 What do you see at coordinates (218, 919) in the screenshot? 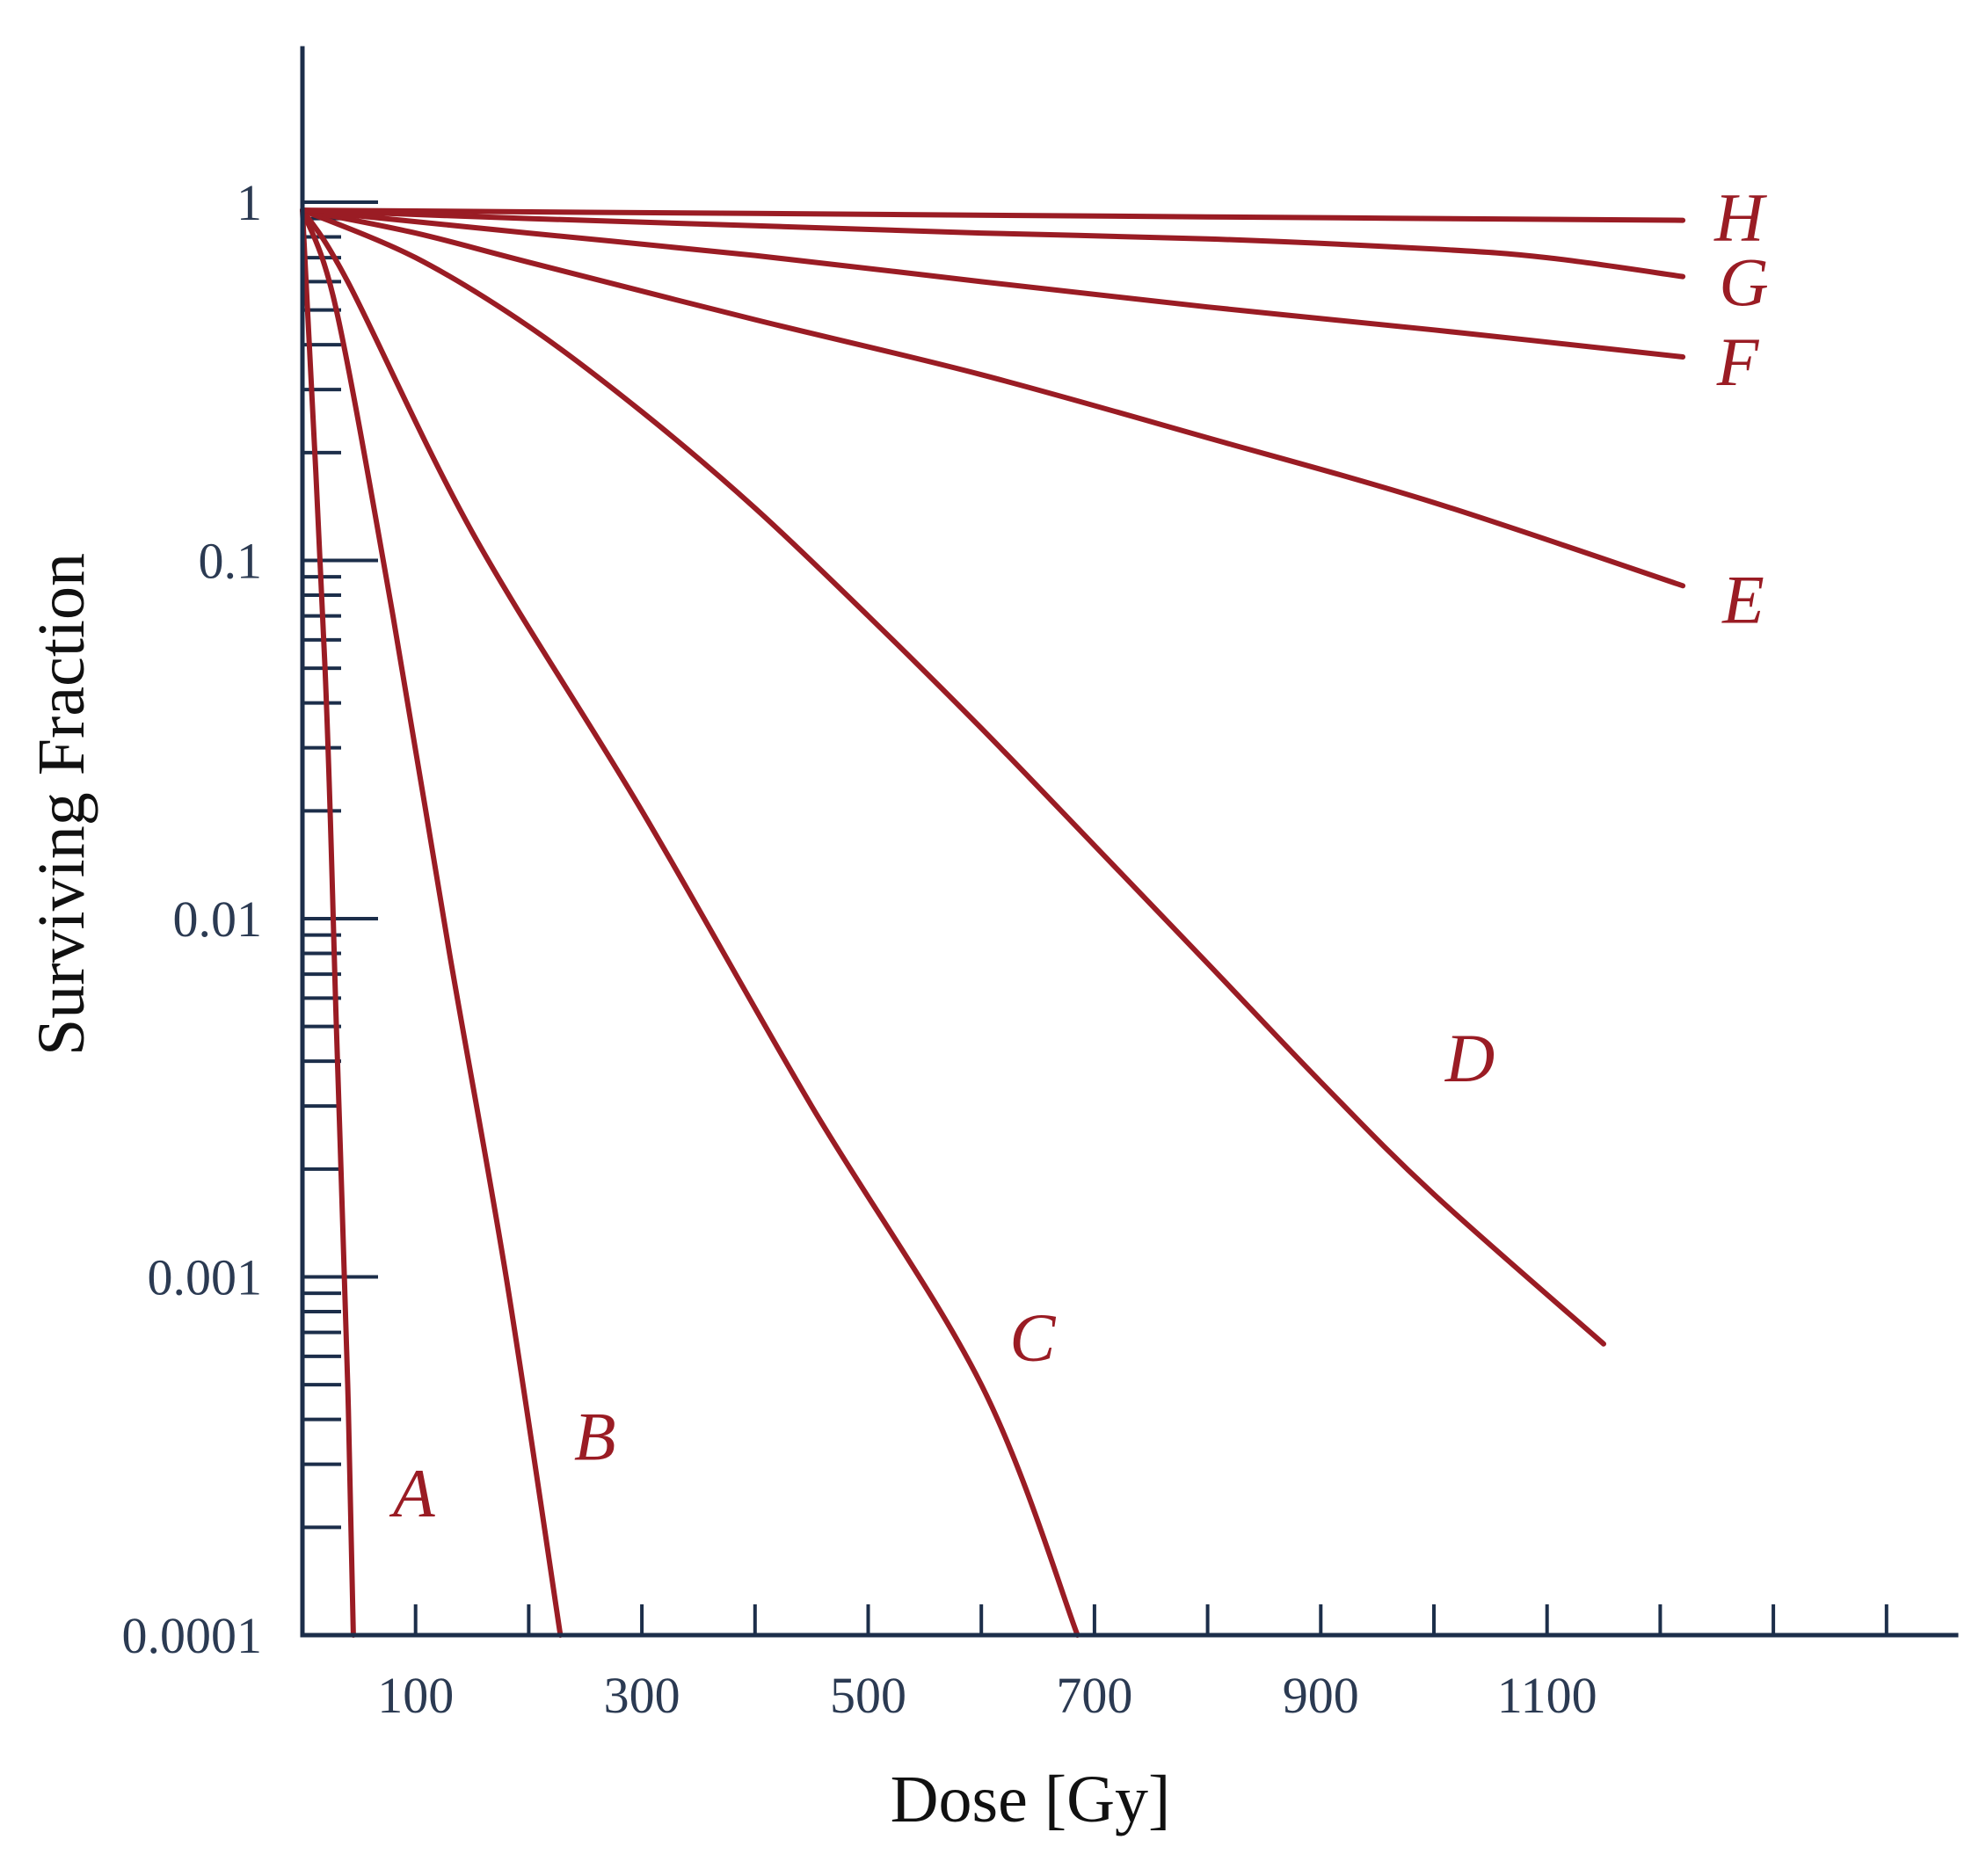
I see `y-tick-label-0.01: 0.01` at bounding box center [218, 919].